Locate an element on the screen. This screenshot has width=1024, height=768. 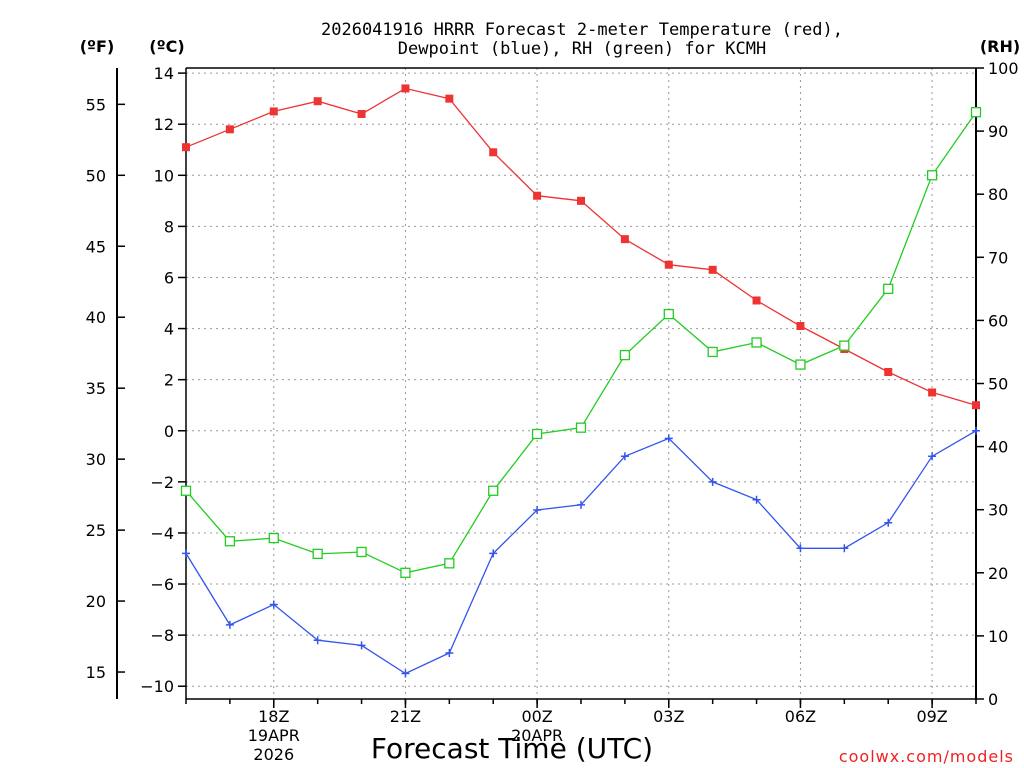
fahrenheit-tick-label: 25 is located at coordinates (96, 530).